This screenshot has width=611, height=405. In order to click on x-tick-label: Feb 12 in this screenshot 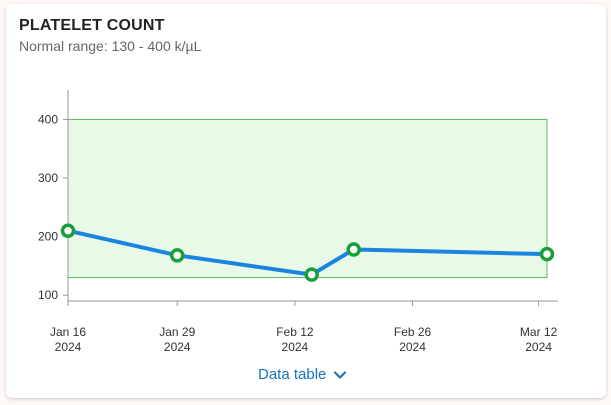, I will do `click(295, 332)`.